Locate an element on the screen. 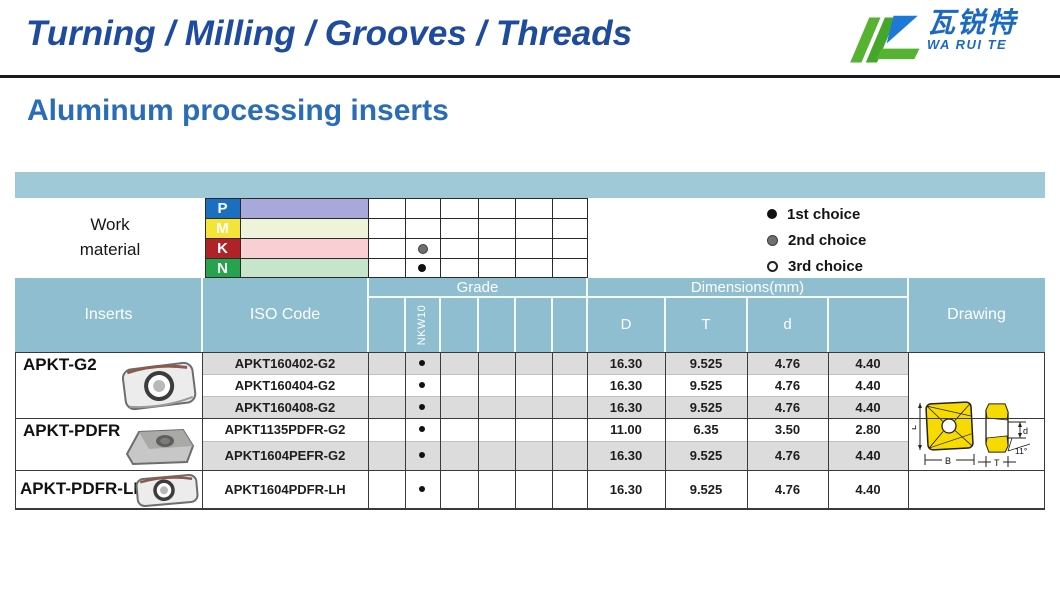  brand-logo: 瓦锐特 WA RUI TE is located at coordinates (950, 41).